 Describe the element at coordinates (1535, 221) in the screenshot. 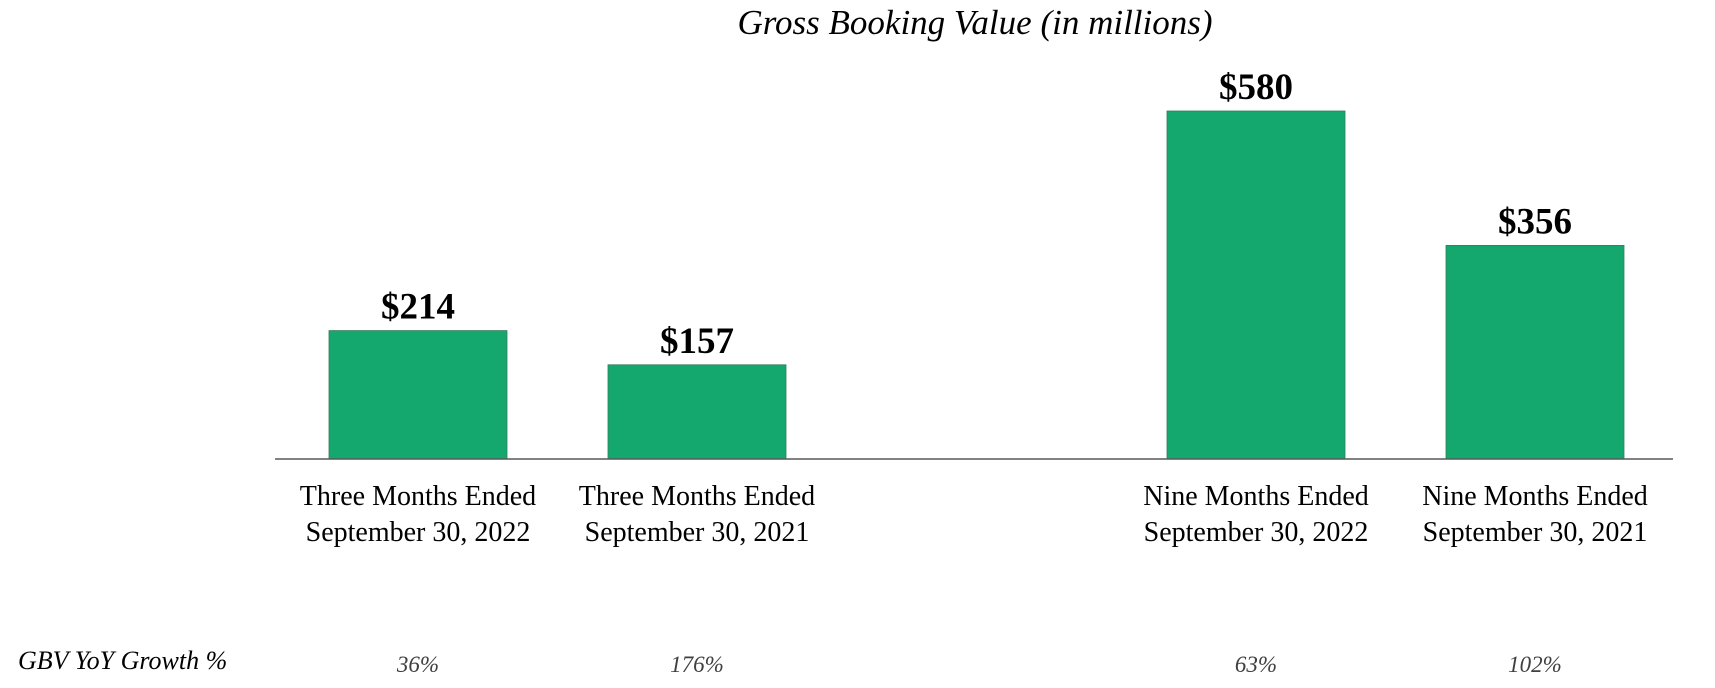

I see `bar-value-label: $356` at that location.